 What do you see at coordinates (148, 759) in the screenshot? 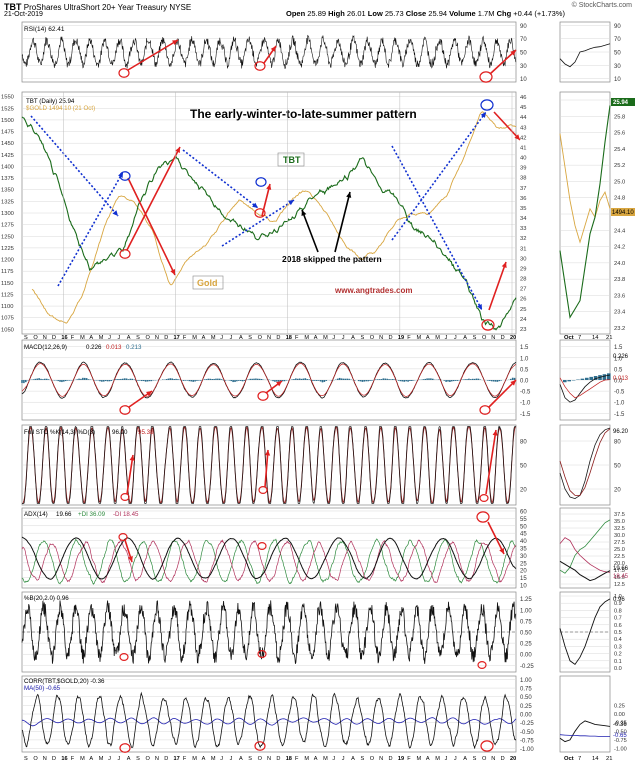
I see `bottom-x-axis-label: O` at bounding box center [148, 759].